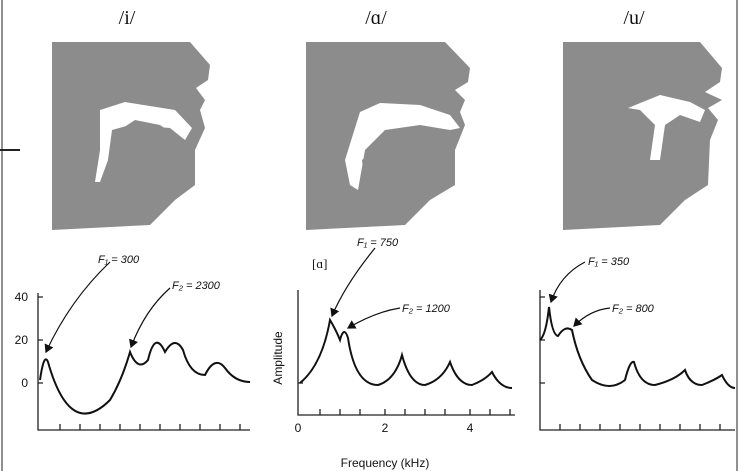 The image size is (740, 471). I want to click on y-tick-label: 40, so click(22, 297).